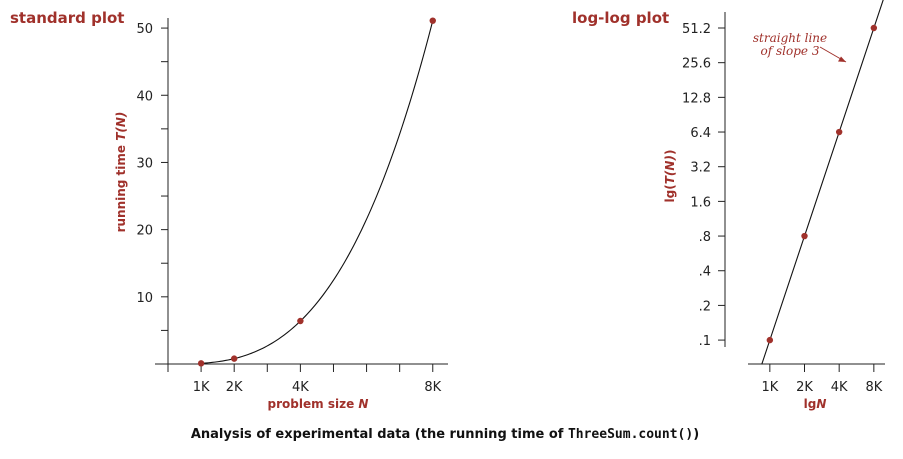 The width and height of the screenshot is (903, 459). Describe the element at coordinates (705, 237) in the screenshot. I see `log-log-plot-y-tick-label: .8` at that location.